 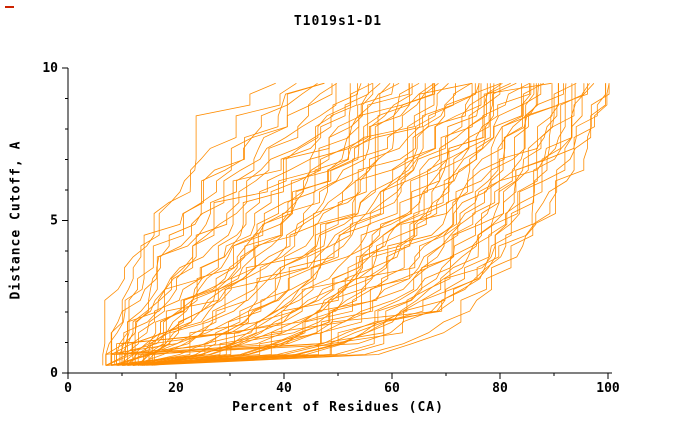 What do you see at coordinates (392, 388) in the screenshot?
I see `x-tick-label: 60` at bounding box center [392, 388].